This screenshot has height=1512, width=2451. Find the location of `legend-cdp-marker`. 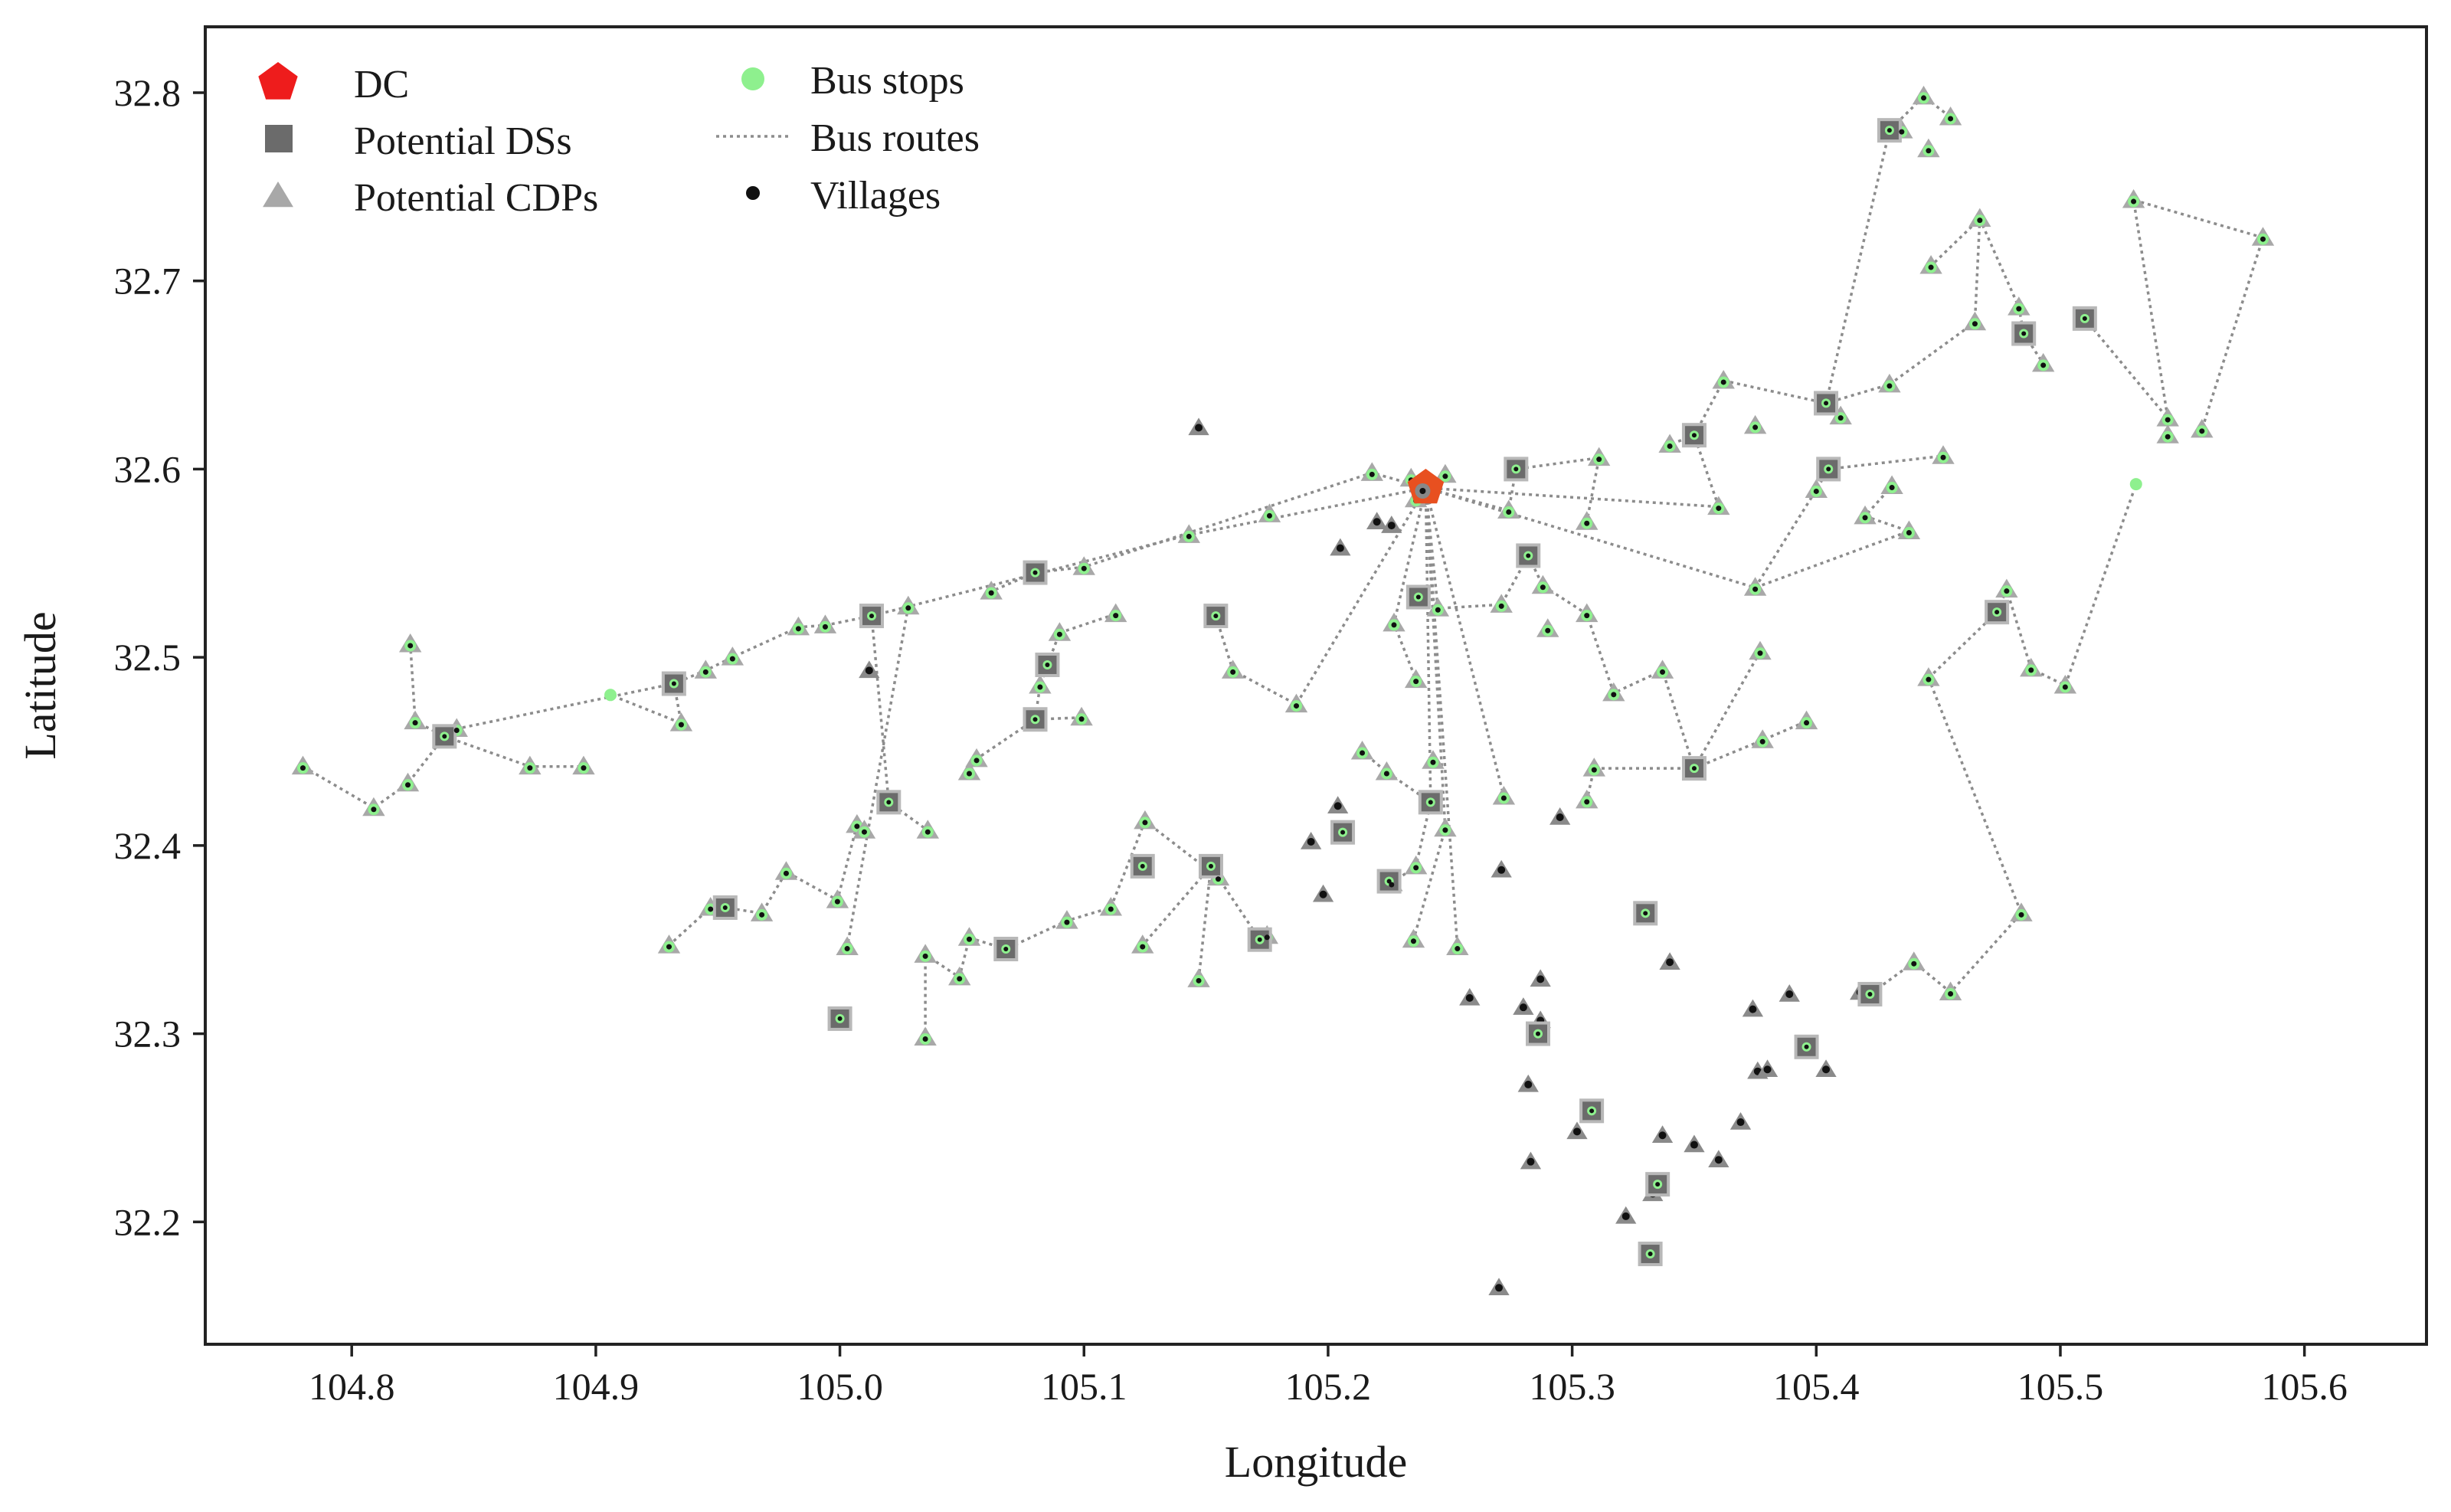

legend-cdp-marker is located at coordinates (278, 195).